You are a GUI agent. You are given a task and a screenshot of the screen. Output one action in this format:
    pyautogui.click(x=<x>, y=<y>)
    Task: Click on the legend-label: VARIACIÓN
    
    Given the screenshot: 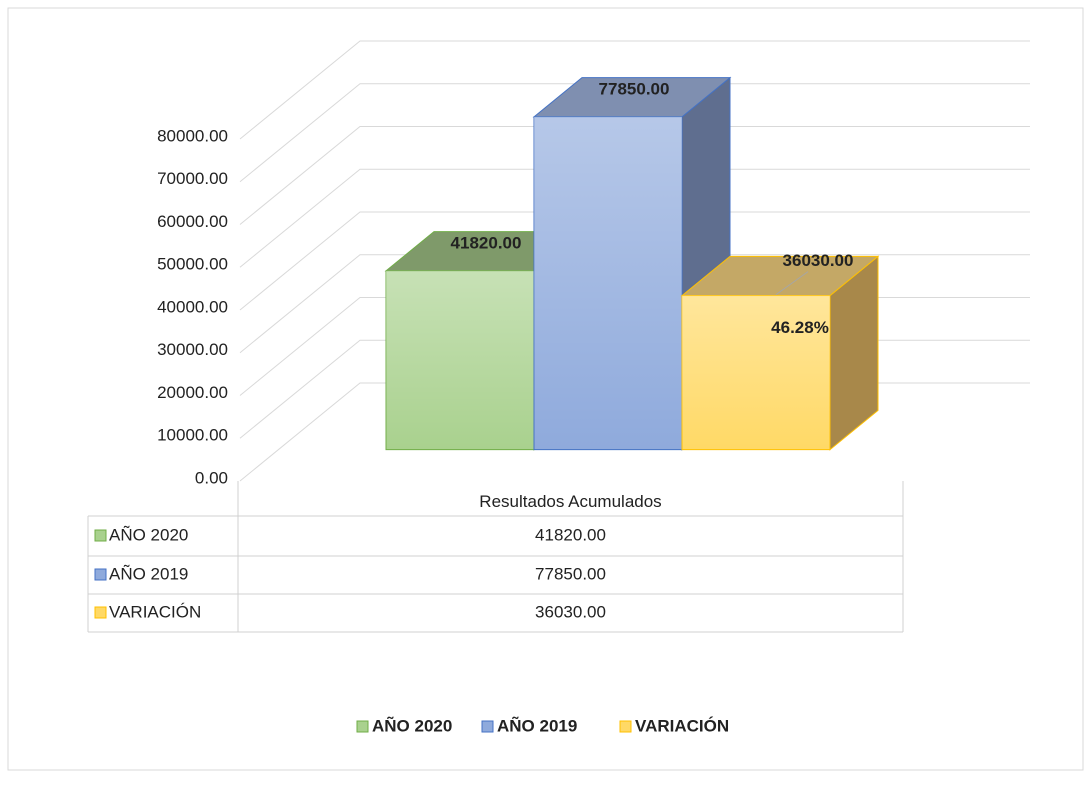 What is the action you would take?
    pyautogui.click(x=682, y=725)
    